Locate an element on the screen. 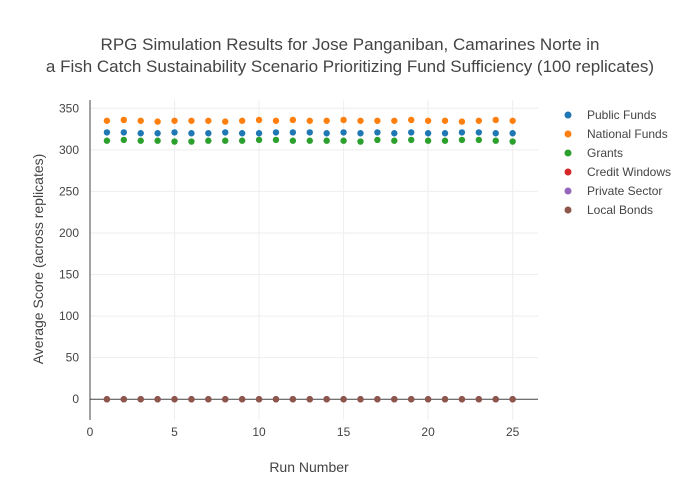  legend-label: Grants is located at coordinates (605, 153).